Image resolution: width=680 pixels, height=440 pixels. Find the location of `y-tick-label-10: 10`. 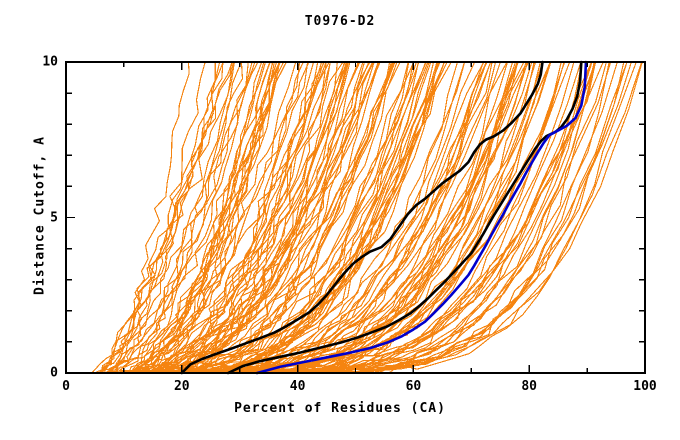

y-tick-label-10: 10 is located at coordinates (50, 62).